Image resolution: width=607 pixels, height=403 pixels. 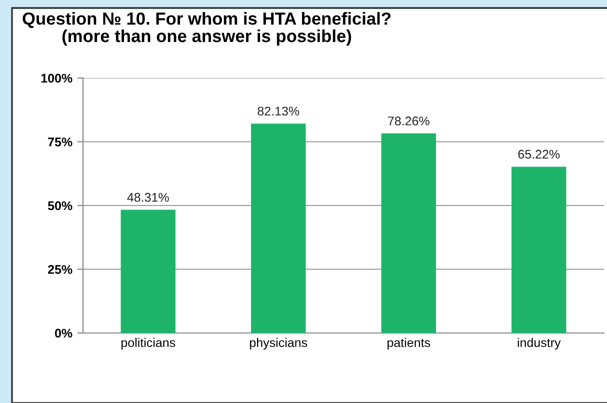 What do you see at coordinates (279, 344) in the screenshot?
I see `x-tick-label: physicians` at bounding box center [279, 344].